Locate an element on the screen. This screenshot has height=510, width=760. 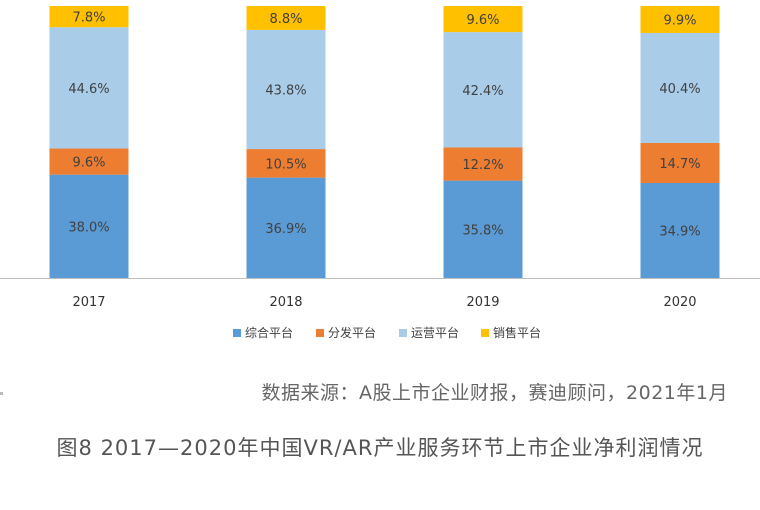
data-label: 34.9% is located at coordinates (679, 231).